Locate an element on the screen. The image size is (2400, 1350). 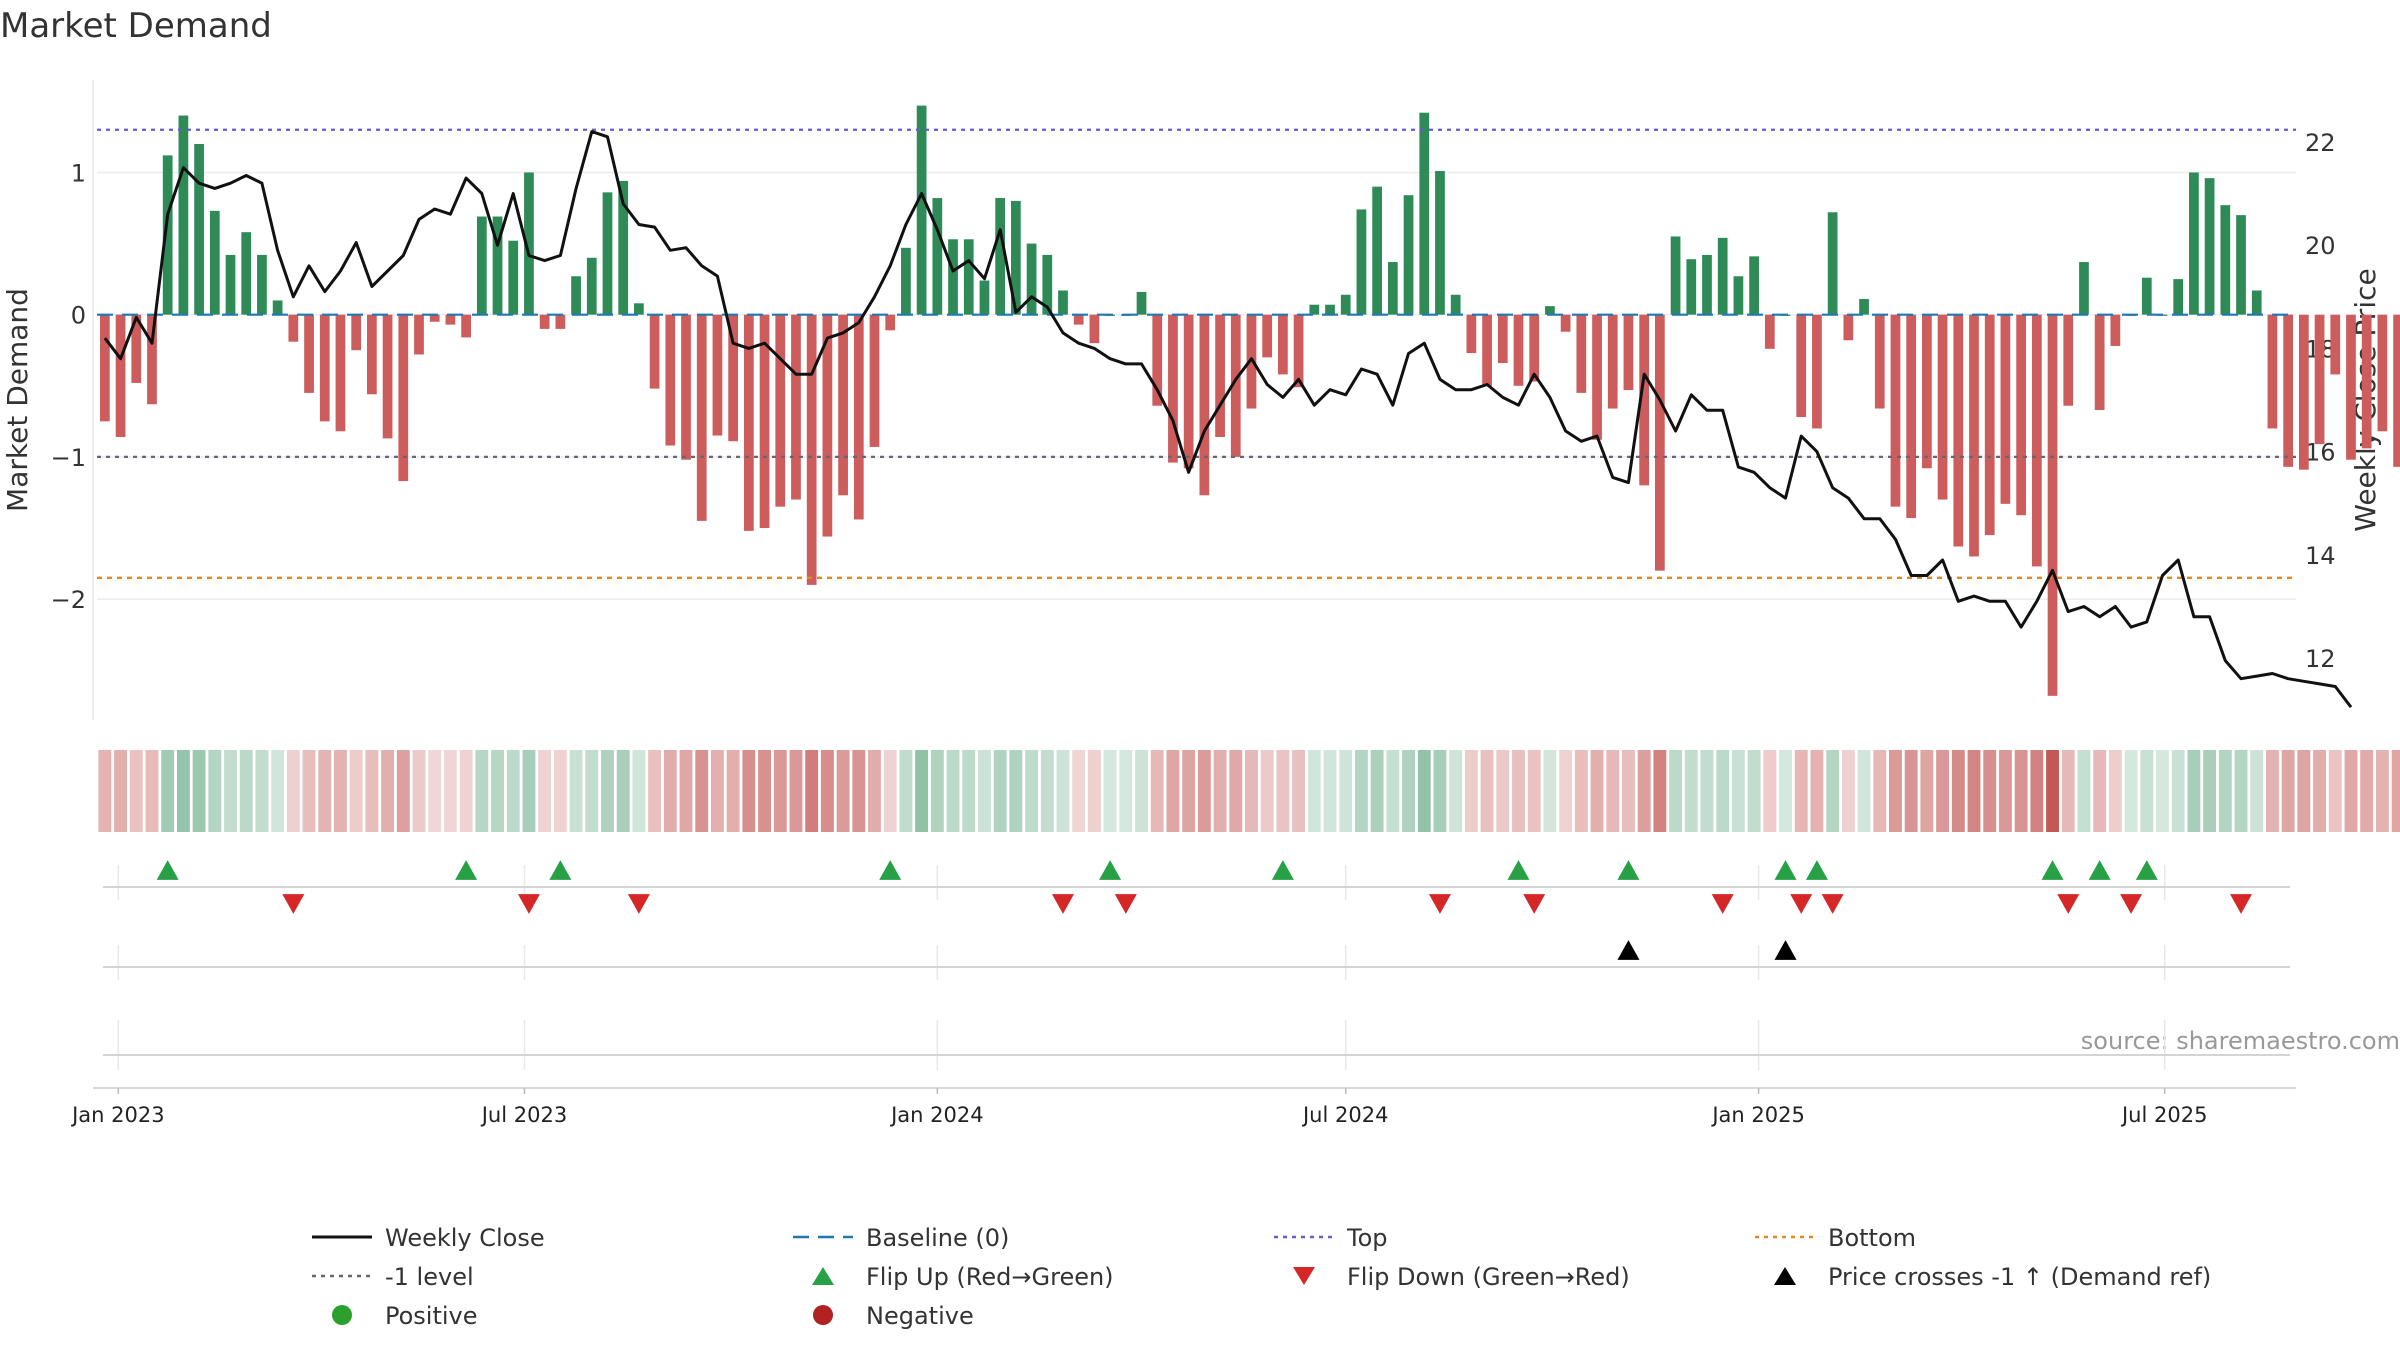
flip-down-marker is located at coordinates (2068, 904).